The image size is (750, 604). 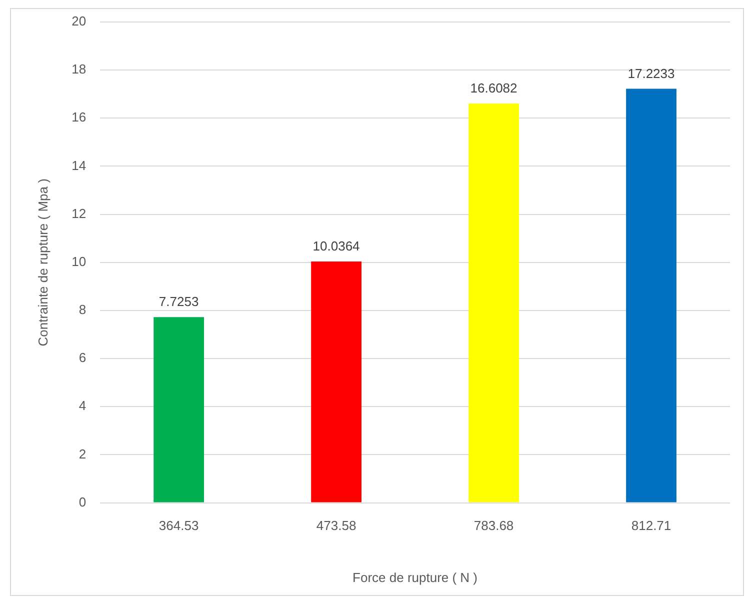 I want to click on y-tick-label: 12, so click(x=79, y=213).